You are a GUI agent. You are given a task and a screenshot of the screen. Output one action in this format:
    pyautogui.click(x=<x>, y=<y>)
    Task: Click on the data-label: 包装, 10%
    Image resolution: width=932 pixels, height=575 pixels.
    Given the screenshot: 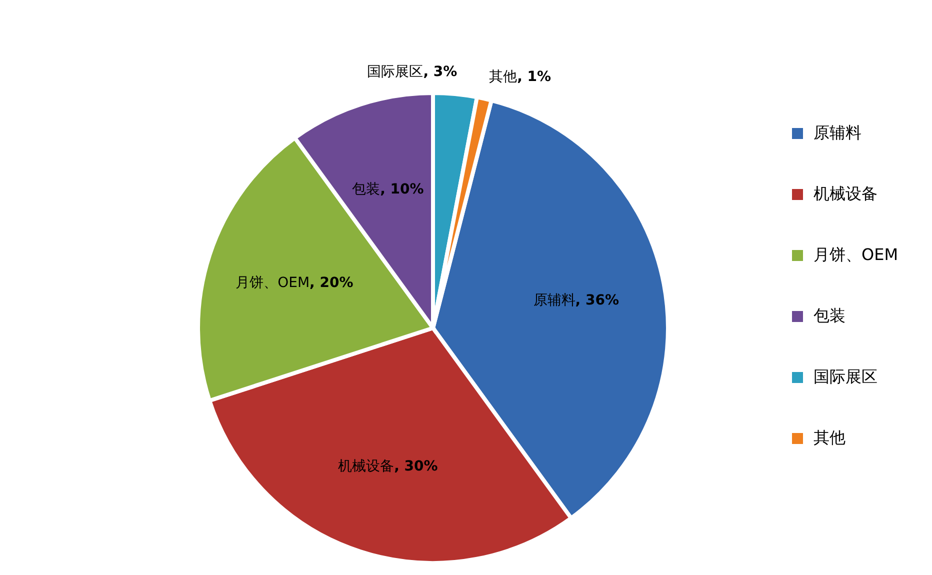 What is the action you would take?
    pyautogui.click(x=388, y=189)
    